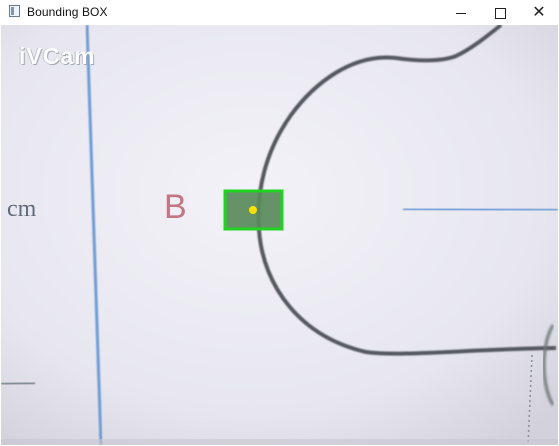 The image size is (559, 446). I want to click on center-point, so click(253, 210).